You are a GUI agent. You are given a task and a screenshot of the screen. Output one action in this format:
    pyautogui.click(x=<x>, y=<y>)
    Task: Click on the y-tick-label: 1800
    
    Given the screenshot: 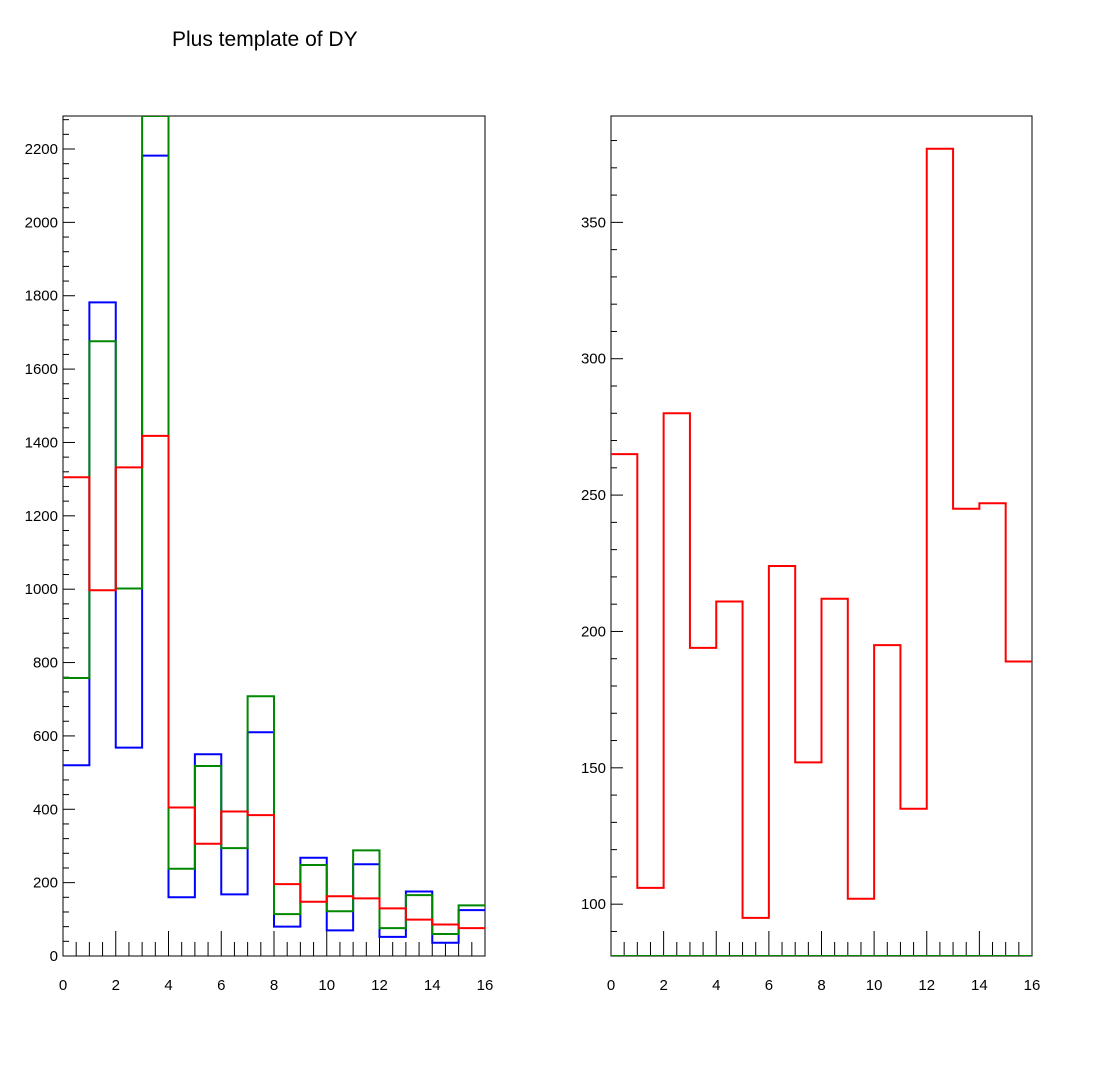 What is the action you would take?
    pyautogui.click(x=41, y=296)
    